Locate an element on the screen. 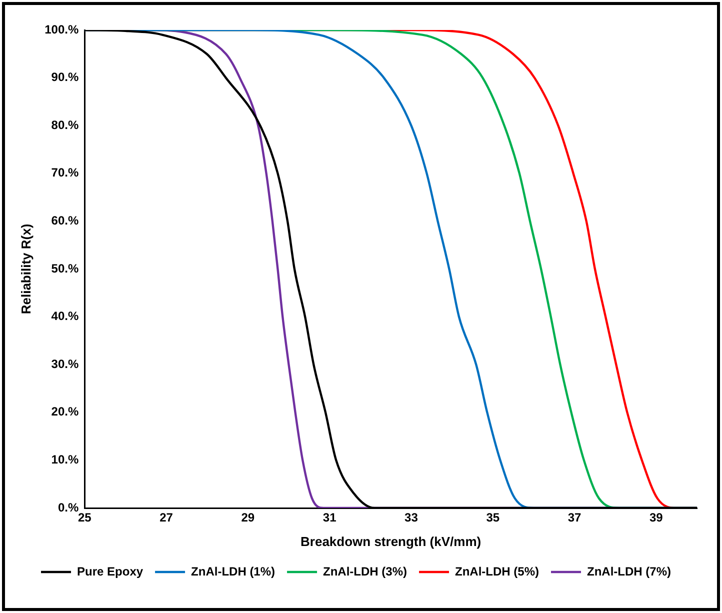 The image size is (722, 613). x-tick-label: 29 is located at coordinates (248, 517).